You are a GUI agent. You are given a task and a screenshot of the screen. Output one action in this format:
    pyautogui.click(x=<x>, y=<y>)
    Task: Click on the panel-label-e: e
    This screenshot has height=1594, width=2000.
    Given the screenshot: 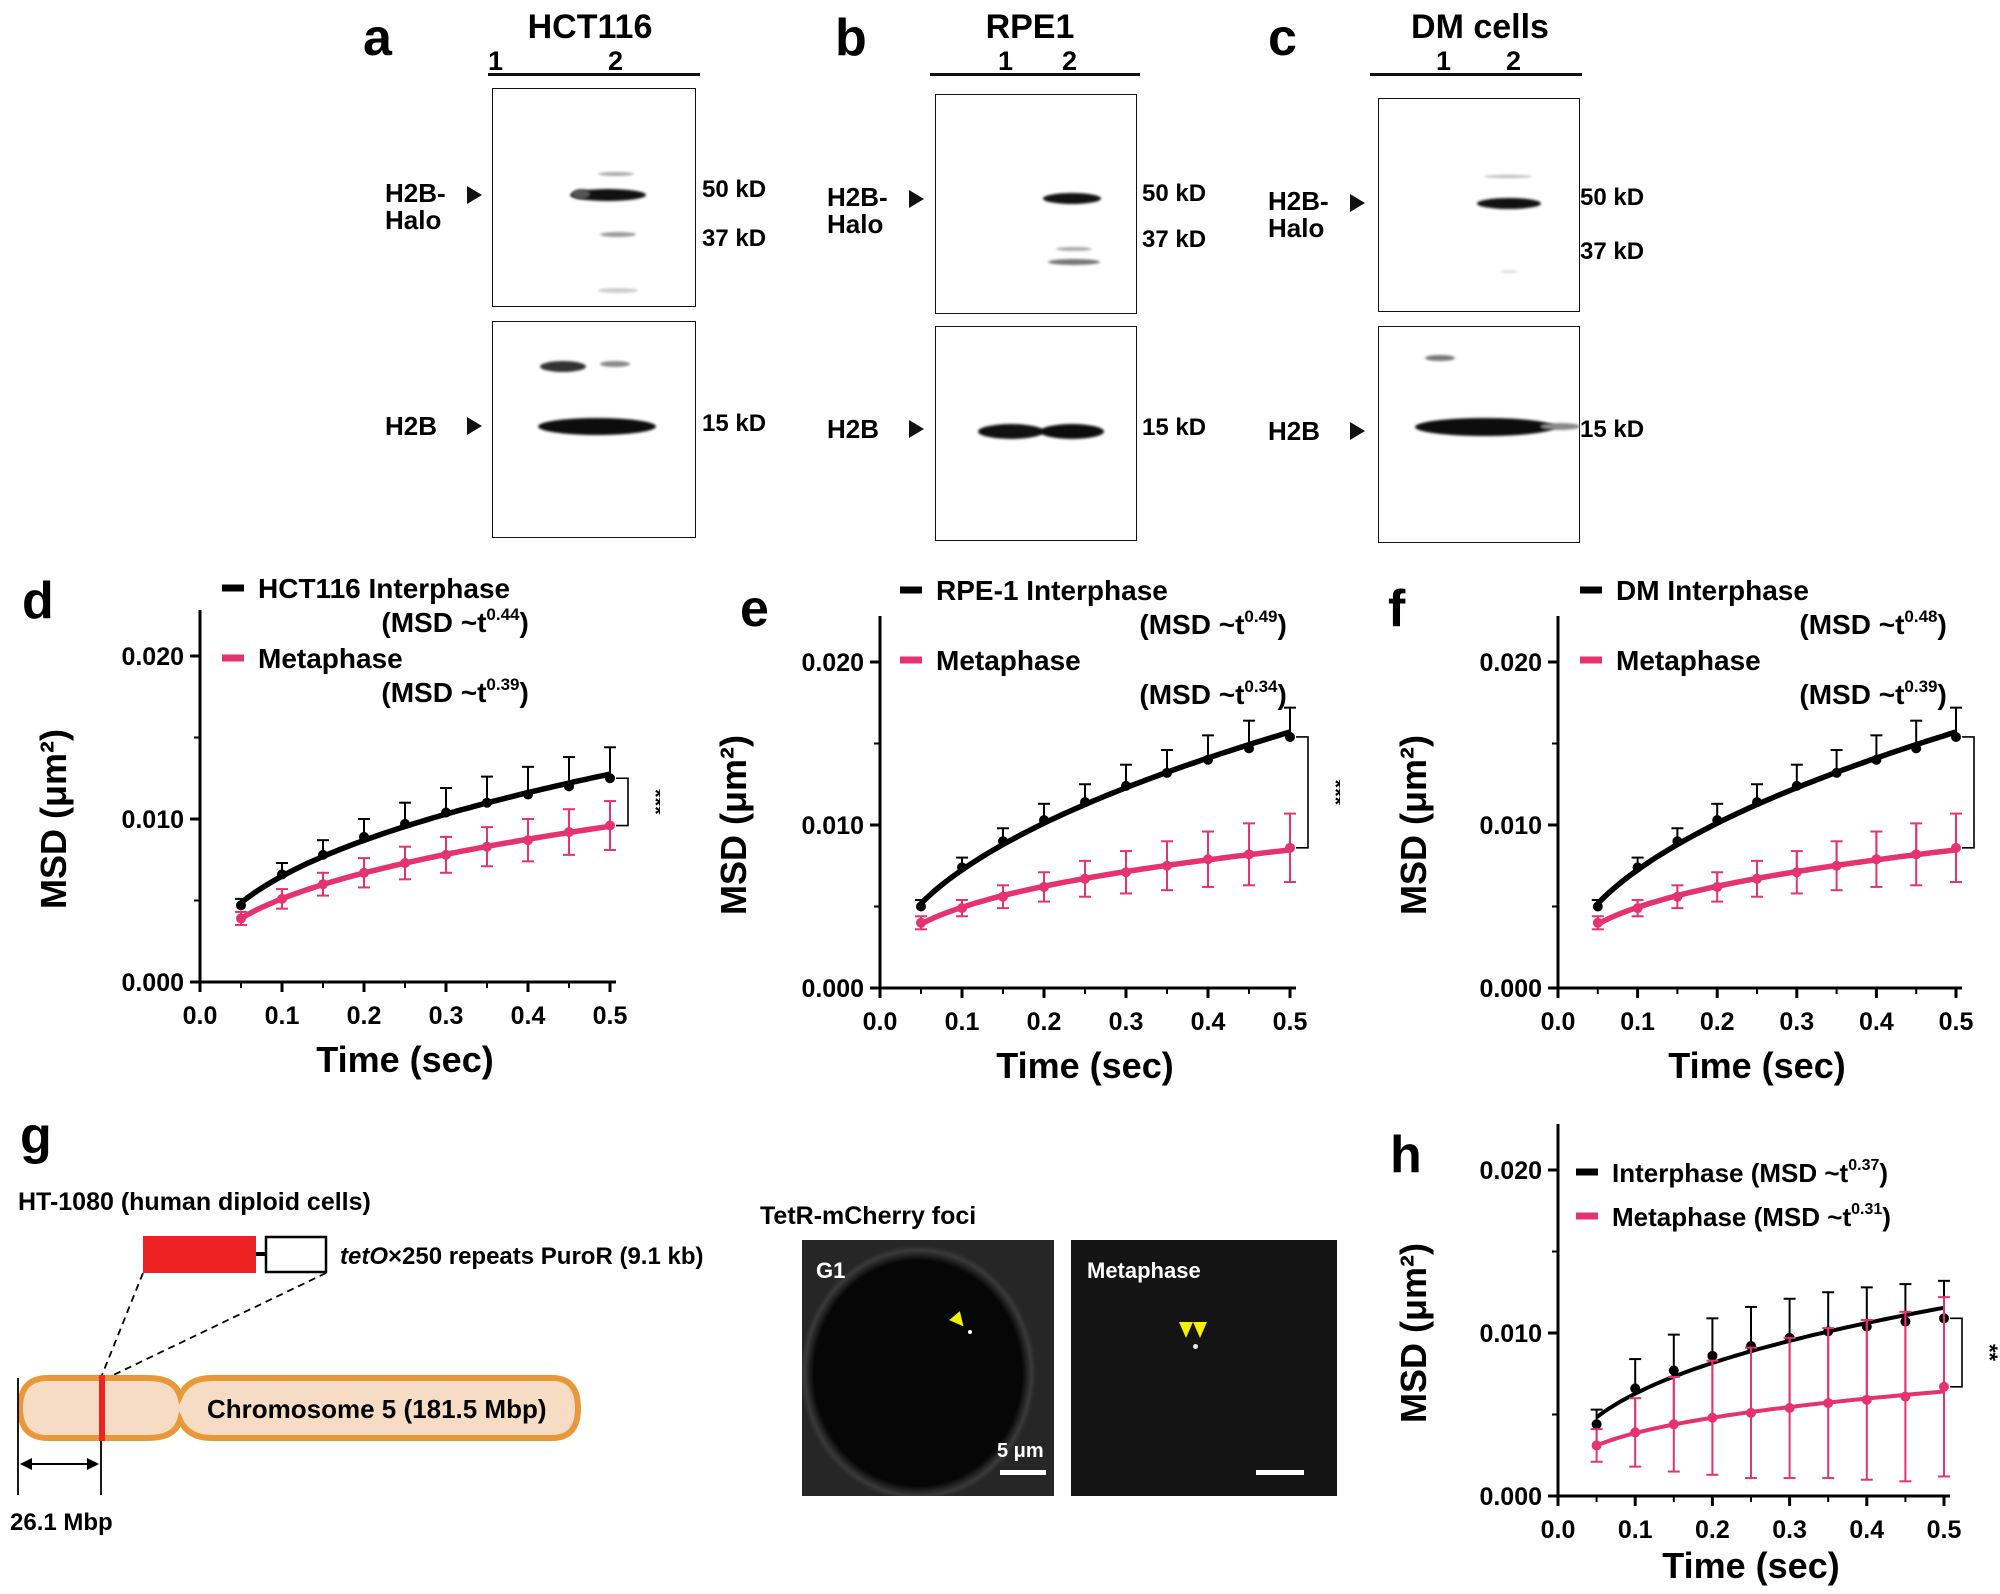 What is the action you would take?
    pyautogui.click(x=754, y=609)
    